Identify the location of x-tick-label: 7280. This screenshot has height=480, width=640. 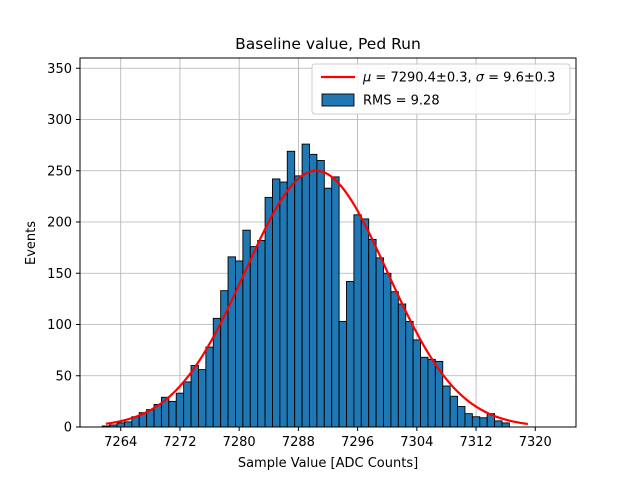
(239, 442).